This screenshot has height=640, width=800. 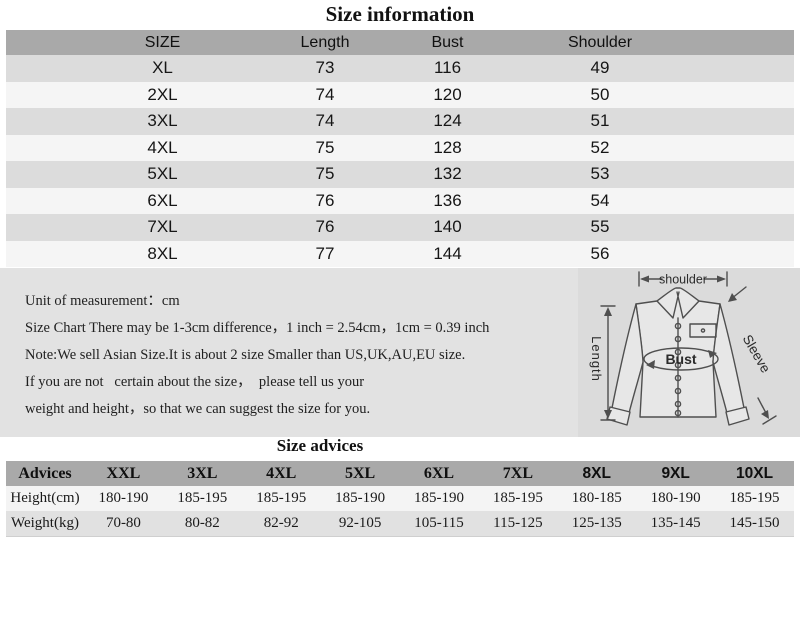 What do you see at coordinates (123, 523) in the screenshot?
I see `weight-cell: 70-80` at bounding box center [123, 523].